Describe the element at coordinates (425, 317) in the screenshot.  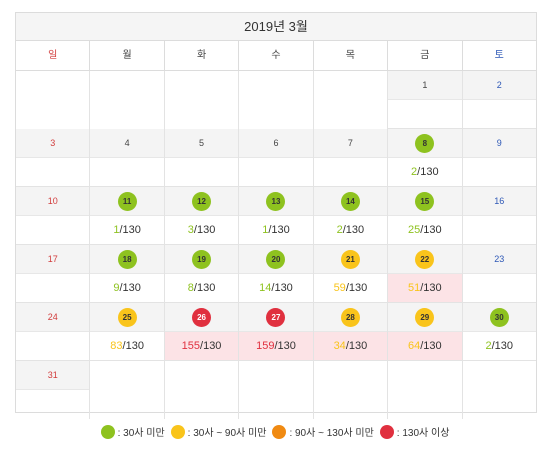
I see `status-dot-yellow: 29` at that location.